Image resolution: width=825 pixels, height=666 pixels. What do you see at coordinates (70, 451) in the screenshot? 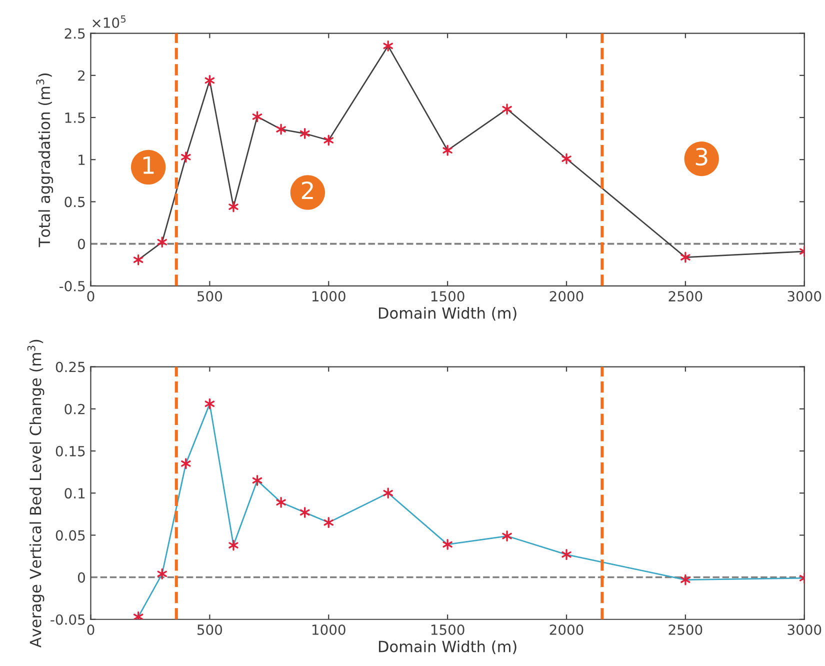
I see `y-tick-label: 0.15` at bounding box center [70, 451].